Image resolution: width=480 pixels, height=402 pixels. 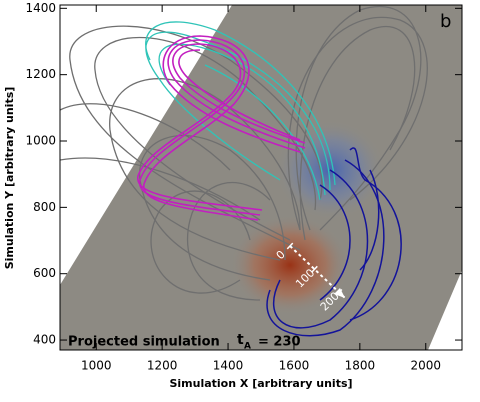 I want to click on y-tick-label: 1200, so click(x=40, y=74).